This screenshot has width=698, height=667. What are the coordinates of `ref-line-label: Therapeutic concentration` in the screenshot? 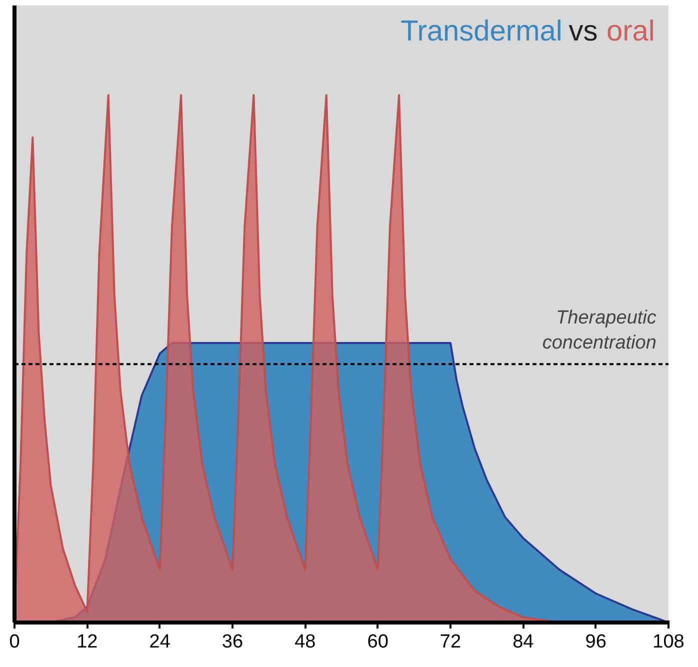 It's located at (599, 330).